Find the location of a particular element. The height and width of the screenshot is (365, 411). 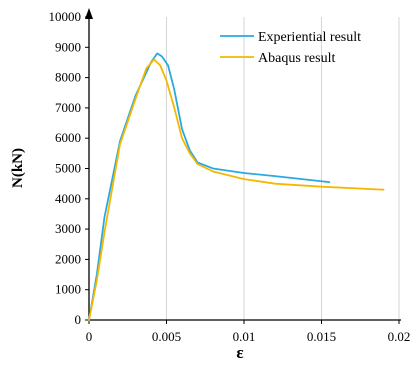

x-axis-title: ε is located at coordinates (239, 352).